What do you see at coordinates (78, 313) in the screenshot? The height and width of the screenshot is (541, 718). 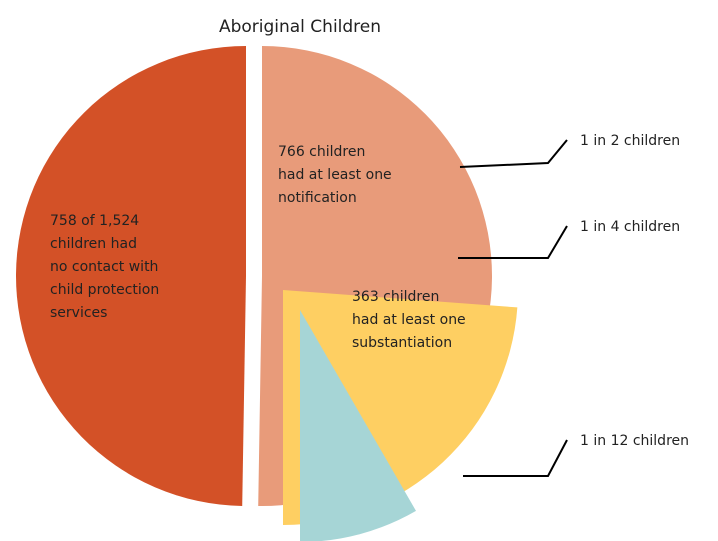 I see `segment-label: services` at bounding box center [78, 313].